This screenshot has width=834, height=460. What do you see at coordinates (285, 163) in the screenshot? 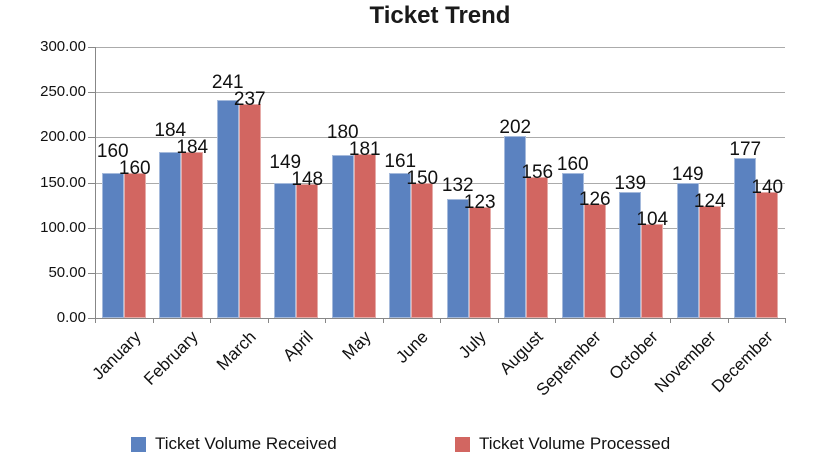
I see `value-label-received-april: 149` at bounding box center [285, 163].